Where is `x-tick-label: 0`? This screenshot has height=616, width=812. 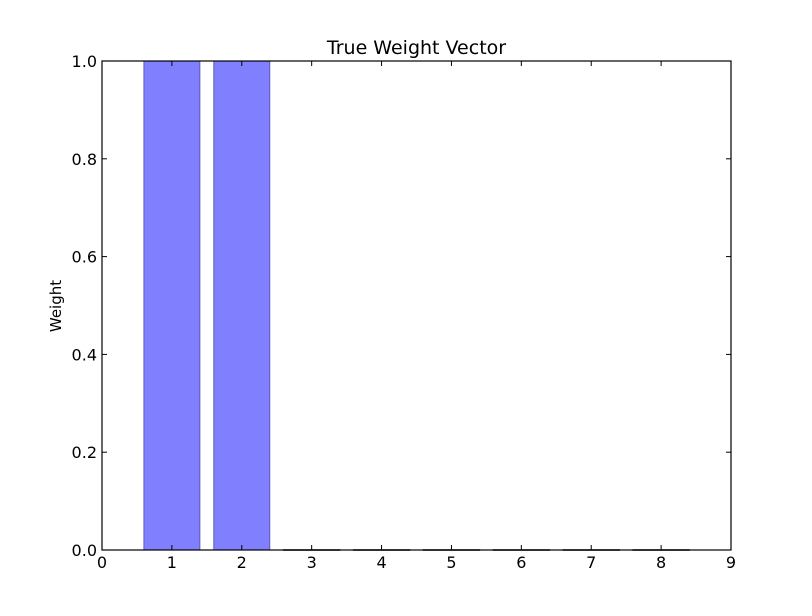 x-tick-label: 0 is located at coordinates (102, 562).